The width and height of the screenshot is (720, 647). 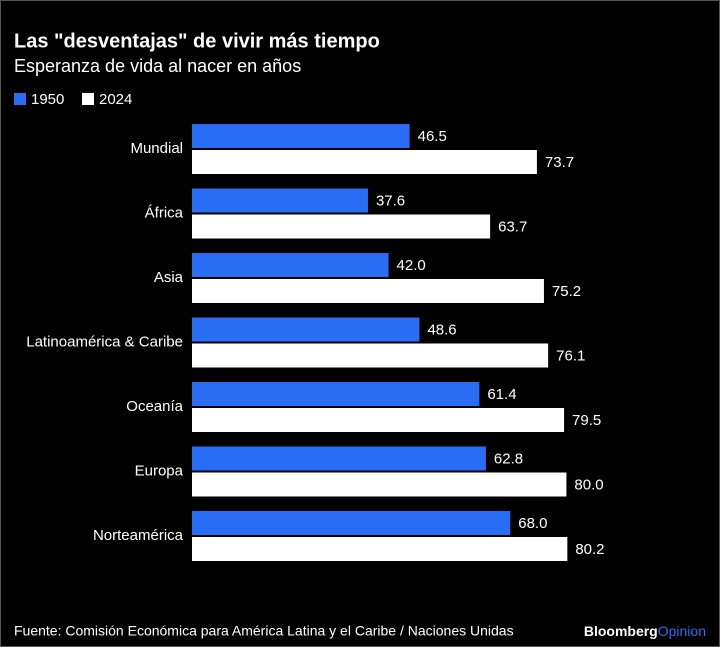 I want to click on chart-subtitle: Esperanza de vida al nacer en años, so click(x=157, y=66).